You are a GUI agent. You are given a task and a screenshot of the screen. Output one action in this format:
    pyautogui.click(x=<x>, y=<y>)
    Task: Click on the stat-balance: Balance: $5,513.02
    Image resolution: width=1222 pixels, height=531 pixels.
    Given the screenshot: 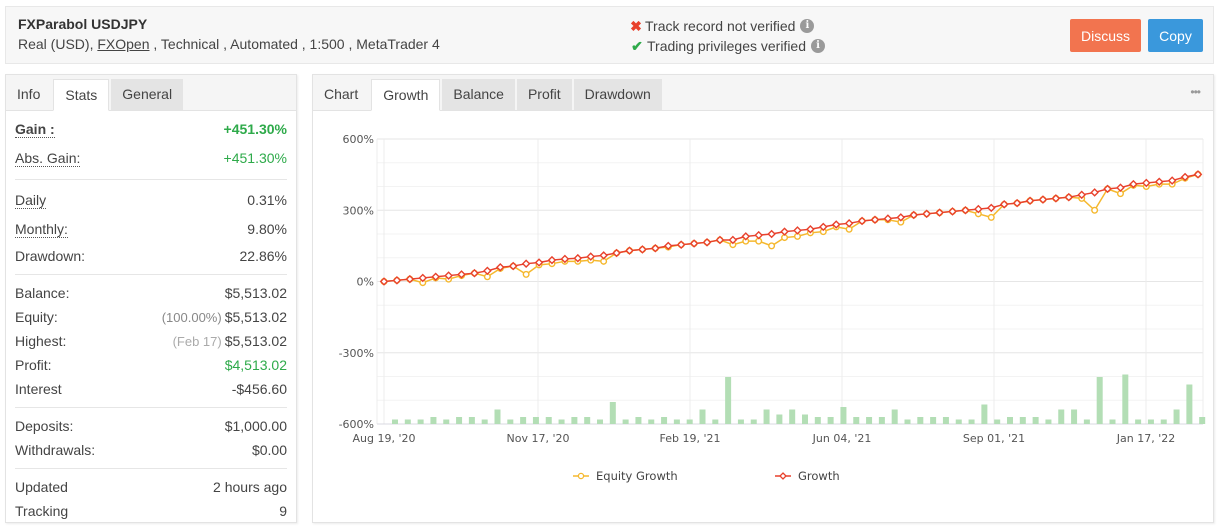 What is the action you would take?
    pyautogui.click(x=151, y=293)
    